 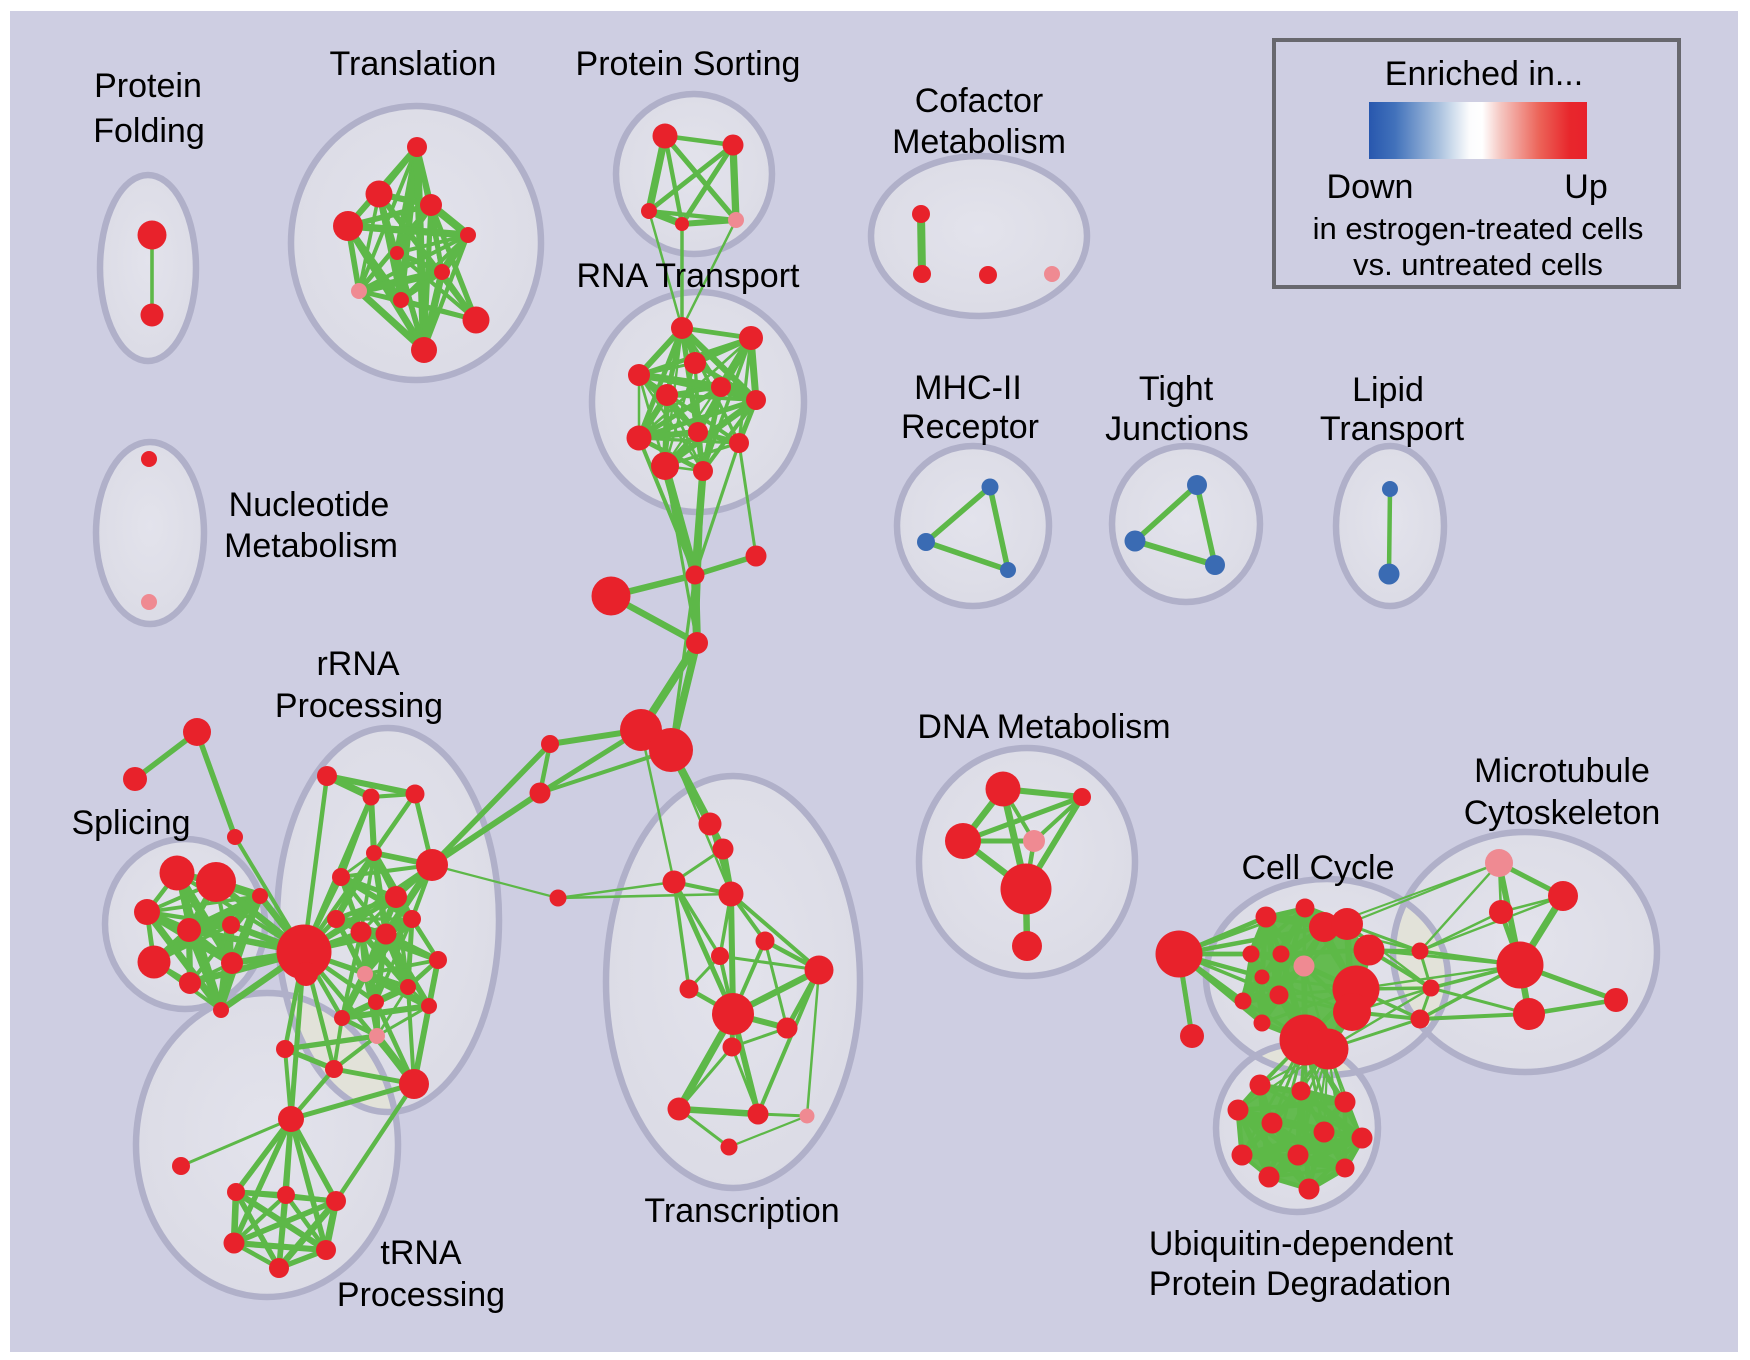 I want to click on svg-text: Protein Sorting, so click(x=688, y=64).